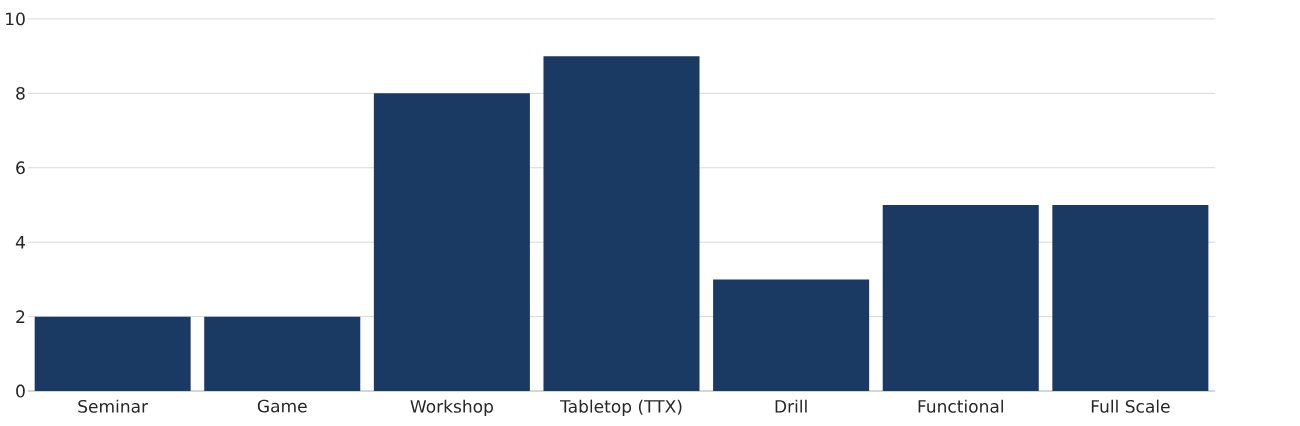  Describe the element at coordinates (20, 93) in the screenshot. I see `y-tick-label: 8` at that location.